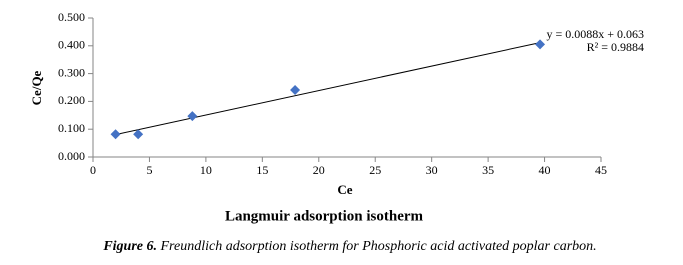 The width and height of the screenshot is (683, 265). I want to click on y-axis-label: Ce/Qe, so click(36, 87).